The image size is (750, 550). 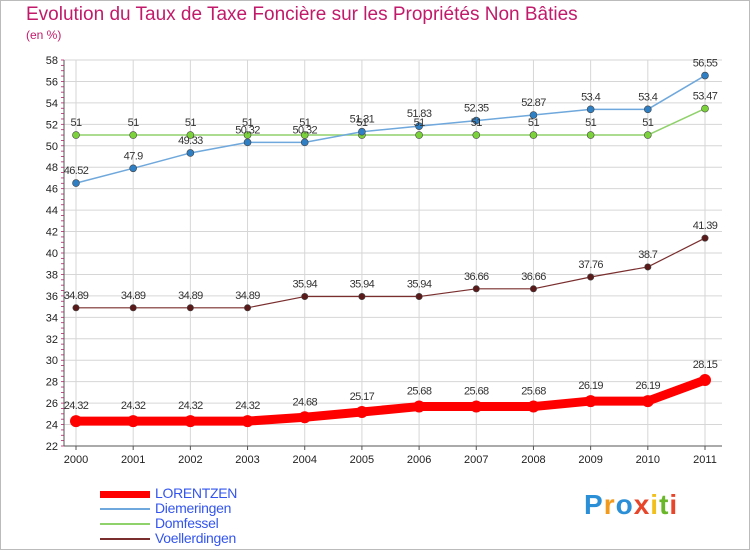 I want to click on x-tick-label: 2000, so click(x=76, y=460).